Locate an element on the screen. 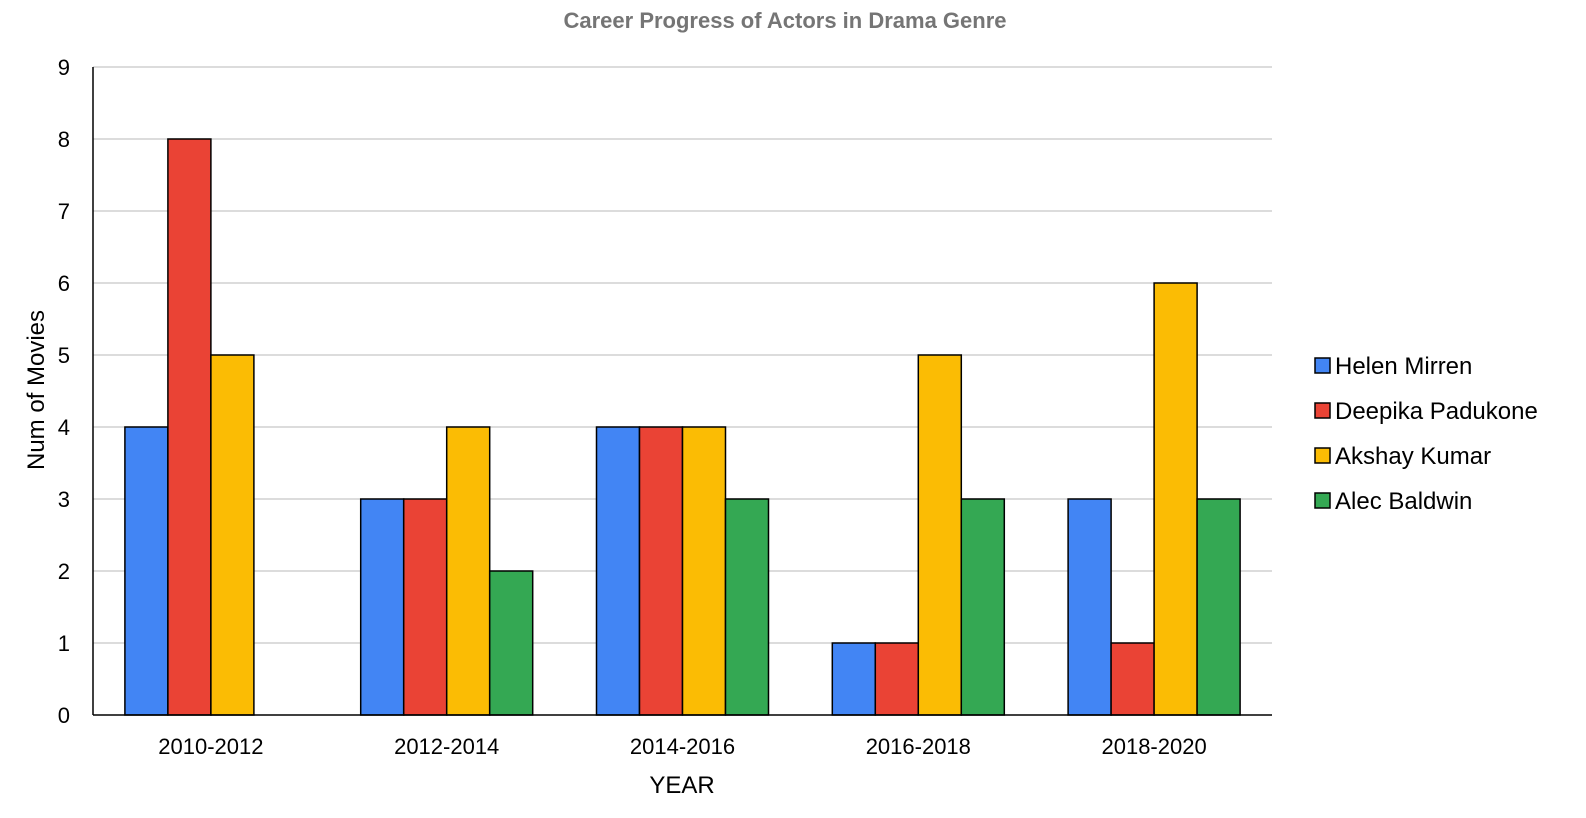 This screenshot has height=818, width=1586. x-tick-label: 2010-2012 is located at coordinates (210, 746).